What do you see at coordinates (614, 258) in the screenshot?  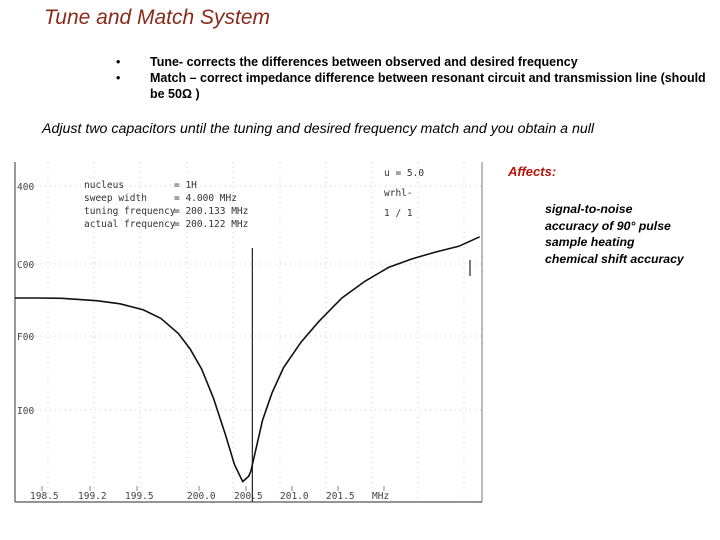 I see `affects-item: chemical shift accuracy` at bounding box center [614, 258].